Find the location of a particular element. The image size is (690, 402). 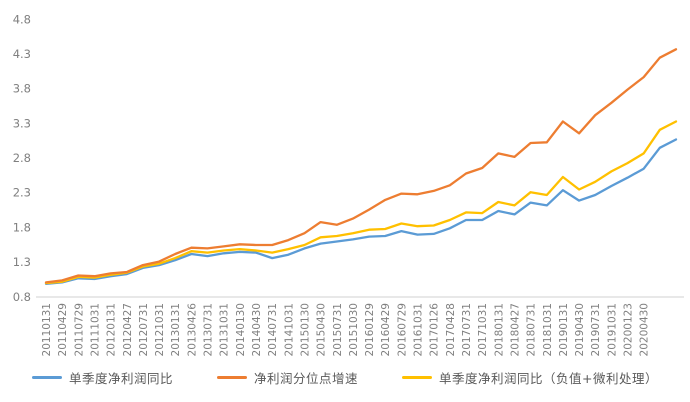

x-axis-tick-label: 20121031 is located at coordinates (160, 329).